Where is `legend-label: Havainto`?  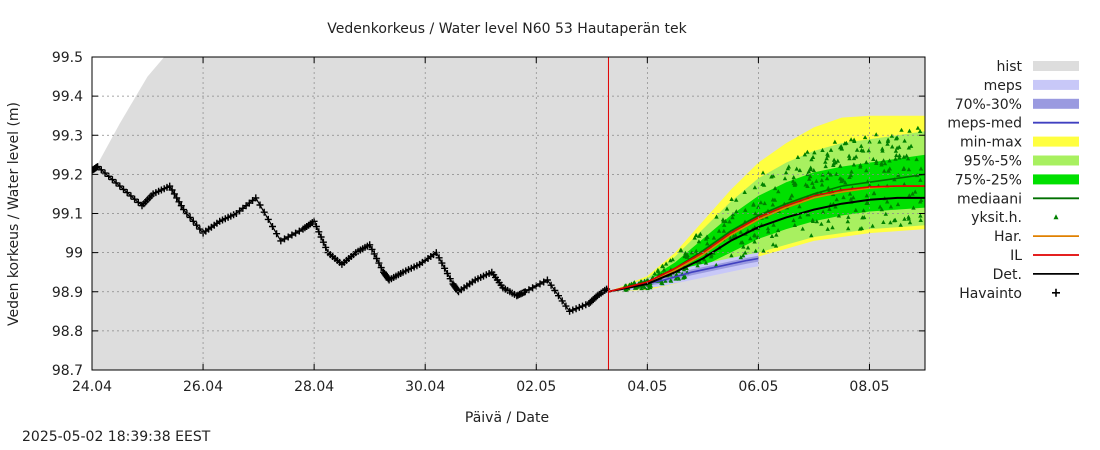 legend-label: Havainto is located at coordinates (990, 294).